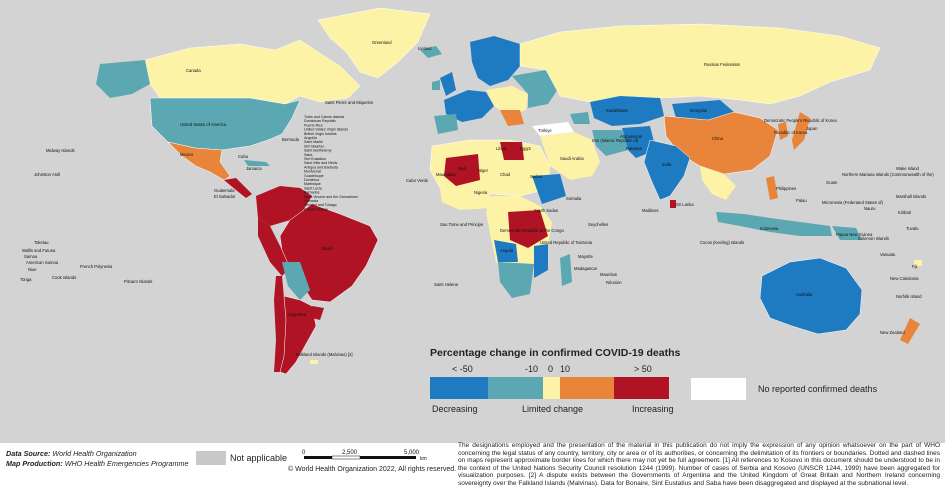  I want to click on label-nauru: Nauru, so click(870, 208).